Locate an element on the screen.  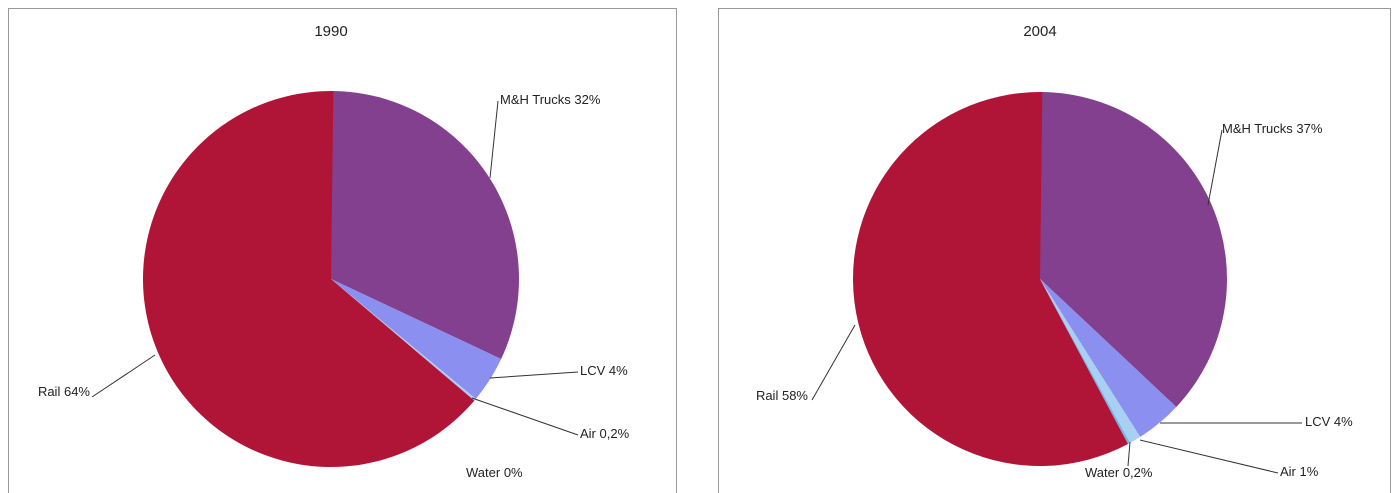
slice-label: Air 1% is located at coordinates (1299, 471).